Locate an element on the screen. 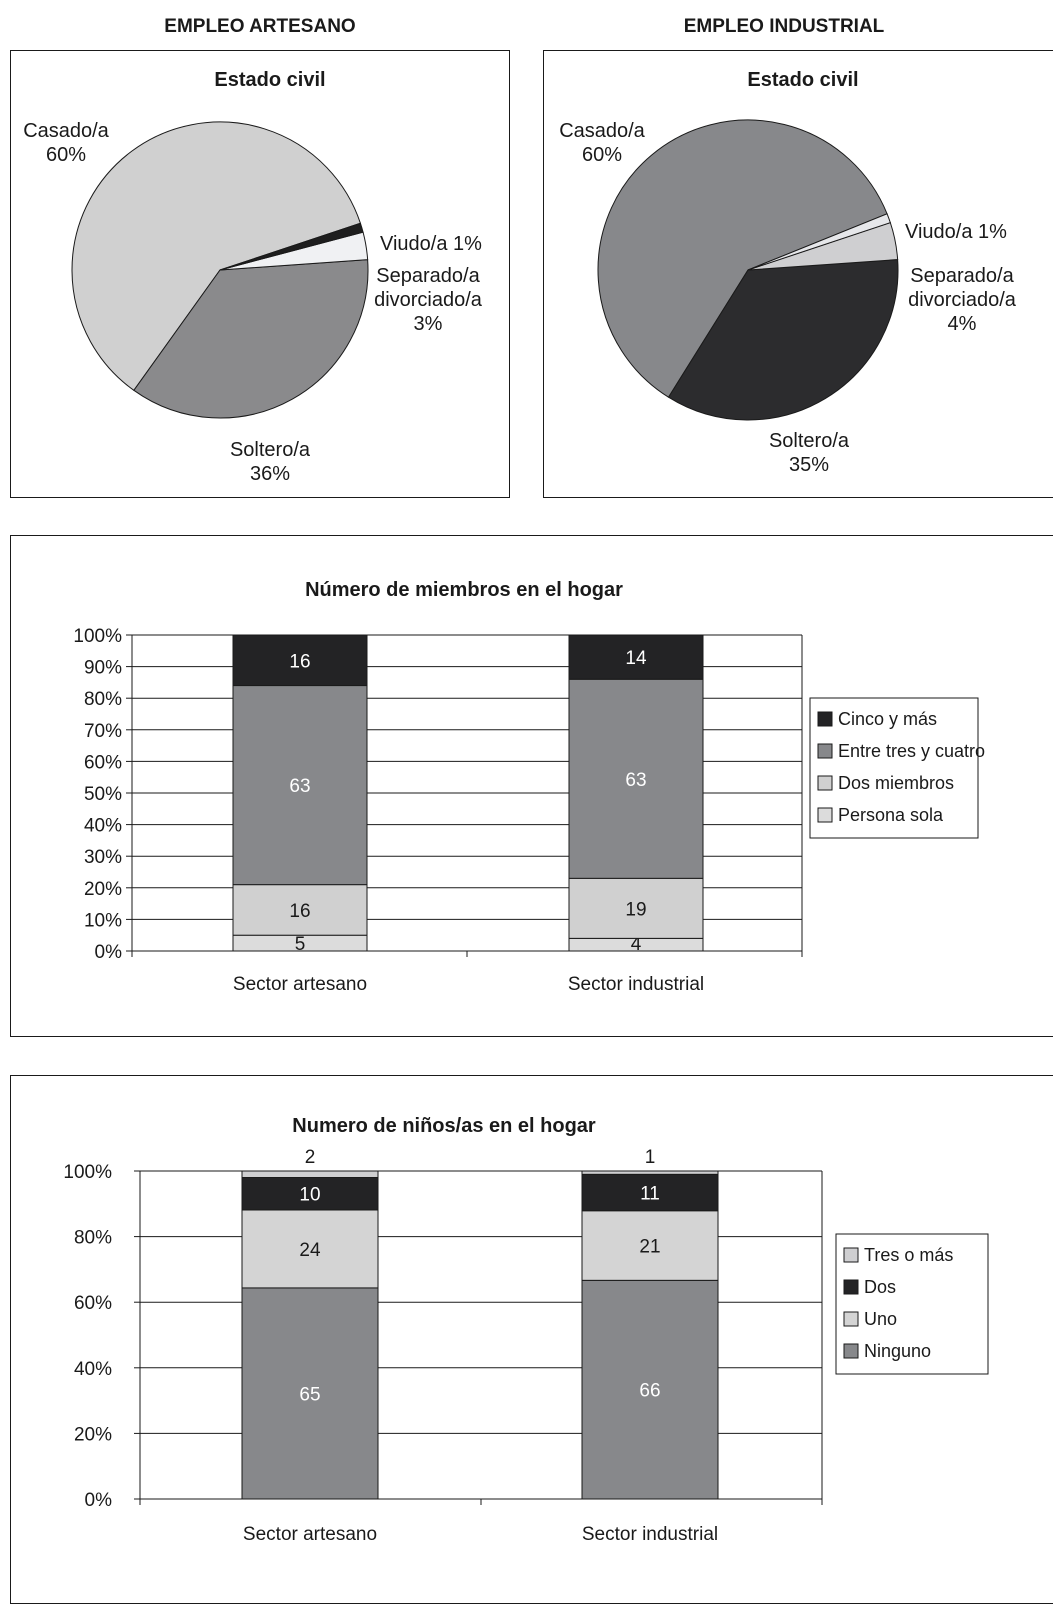  y-tick-label: 90% is located at coordinates (103, 668).